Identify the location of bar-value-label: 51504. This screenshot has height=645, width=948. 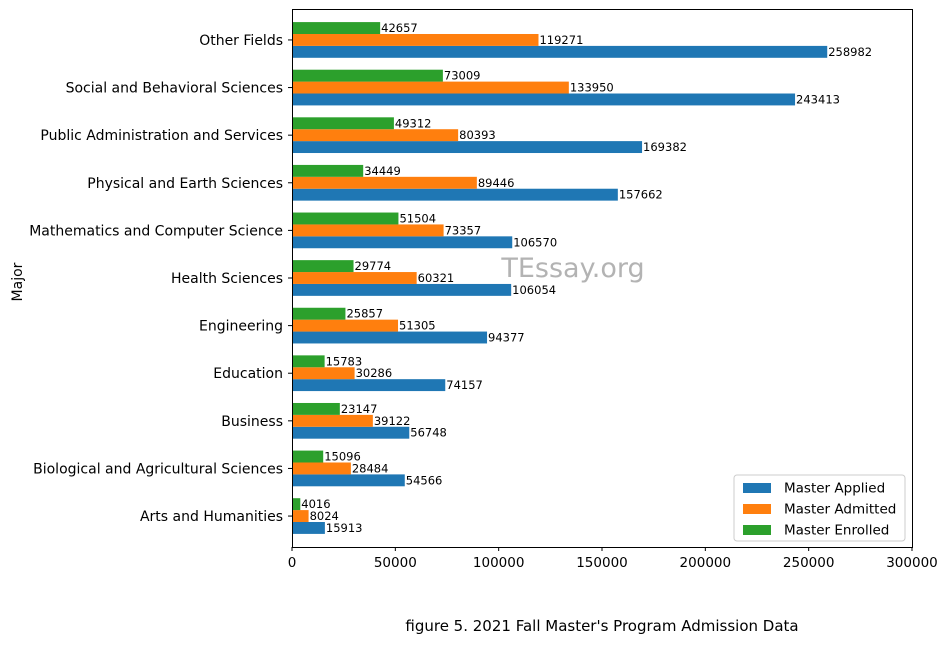
(417, 218).